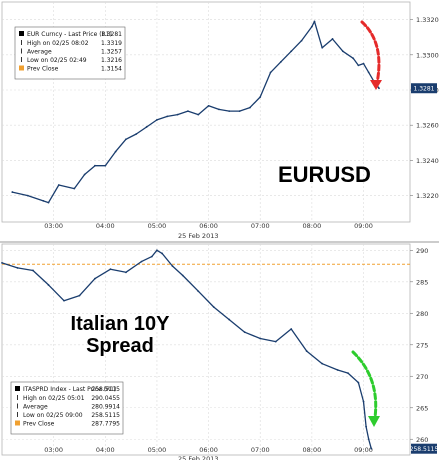  What do you see at coordinates (111, 60) in the screenshot?
I see `legend-row-value: 1.3216` at bounding box center [111, 60].